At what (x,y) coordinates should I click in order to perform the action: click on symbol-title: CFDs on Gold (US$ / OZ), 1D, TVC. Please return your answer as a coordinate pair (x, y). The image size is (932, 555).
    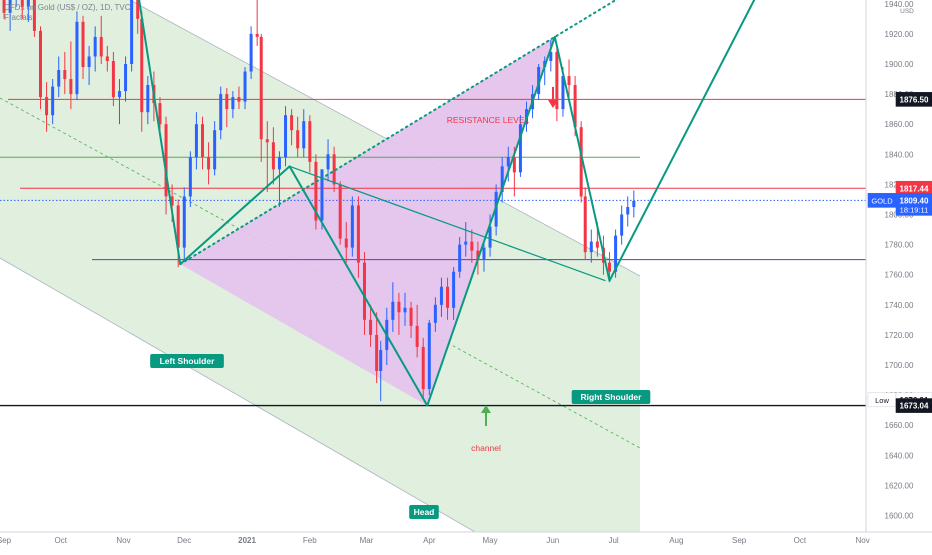
    Looking at the image, I should click on (67, 7).